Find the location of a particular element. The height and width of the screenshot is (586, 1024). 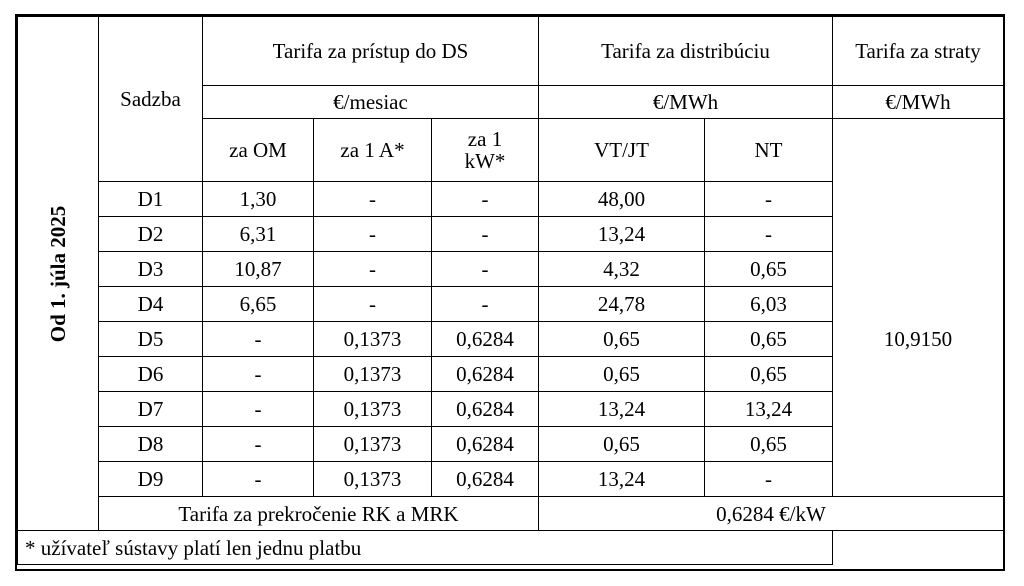

header-access-tariff: Tarifa za prístup do DS is located at coordinates (370, 51).